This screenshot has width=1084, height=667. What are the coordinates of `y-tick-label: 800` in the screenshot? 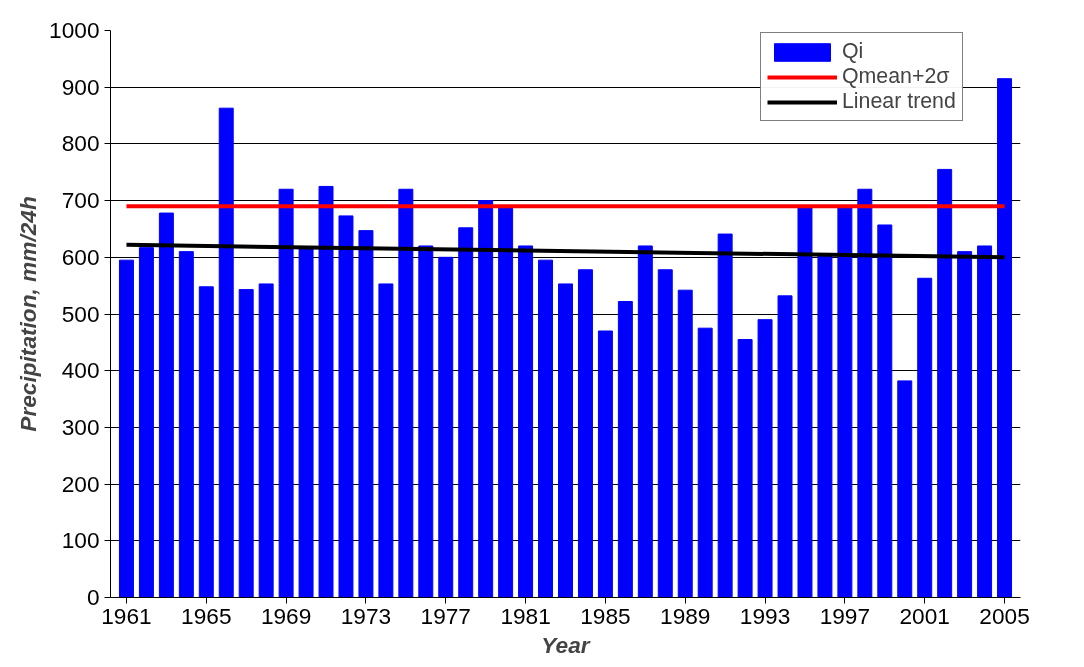 It's located at (80, 143).